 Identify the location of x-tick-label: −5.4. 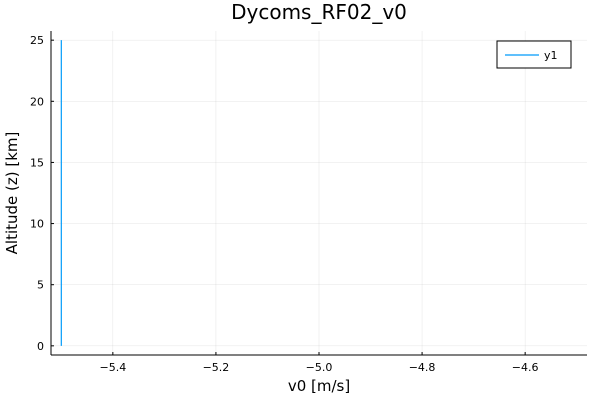
(112, 367).